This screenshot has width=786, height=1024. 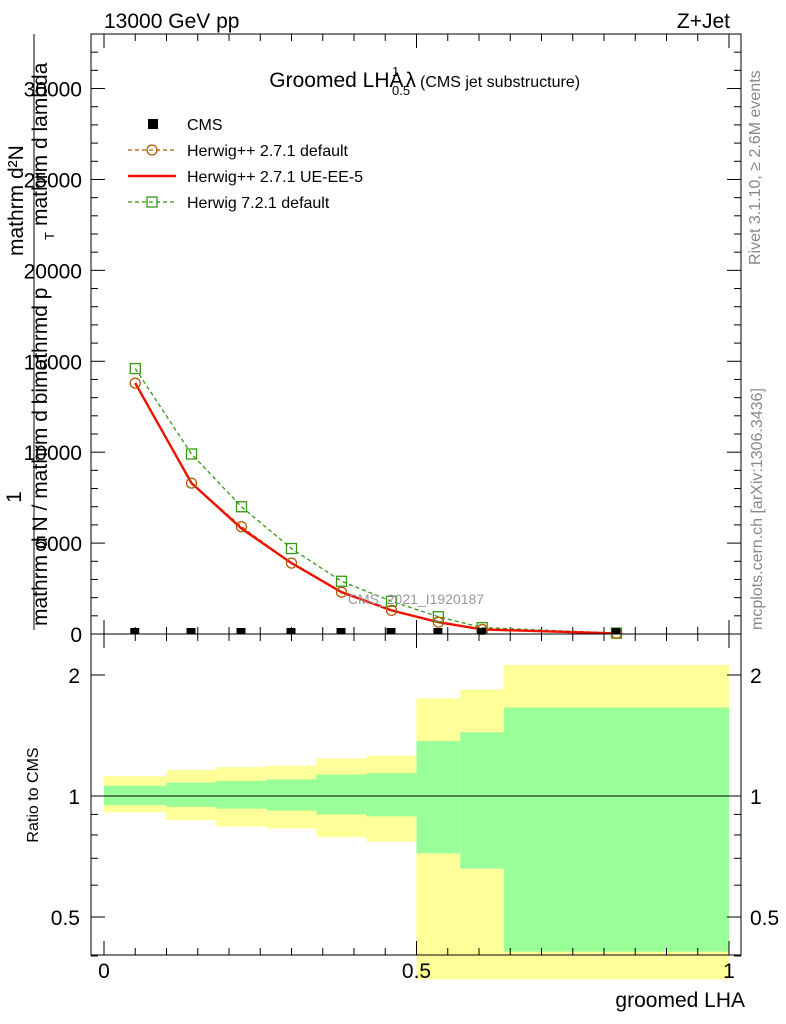 I want to click on chart-title-sup: 1, so click(x=395, y=71).